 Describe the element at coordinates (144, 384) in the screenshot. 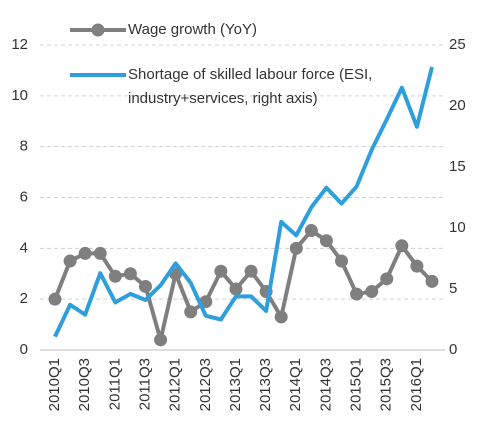

I see `x-tick-label: 2011Q3` at that location.